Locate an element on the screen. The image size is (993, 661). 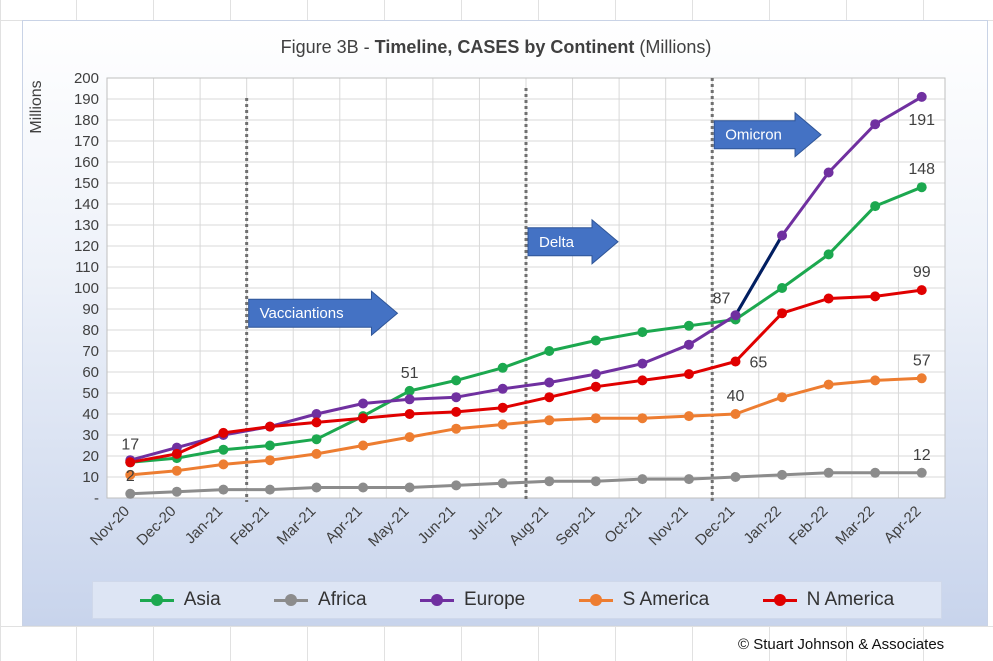
event-arrow-vacciantions is located at coordinates (323, 313).